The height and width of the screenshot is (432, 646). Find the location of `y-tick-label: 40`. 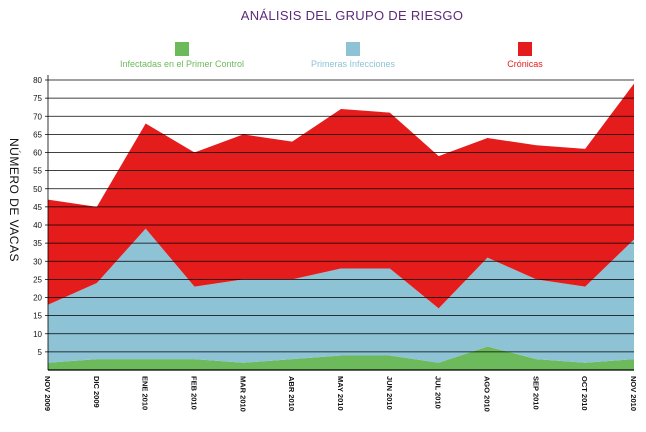

y-tick-label: 40 is located at coordinates (37, 225).